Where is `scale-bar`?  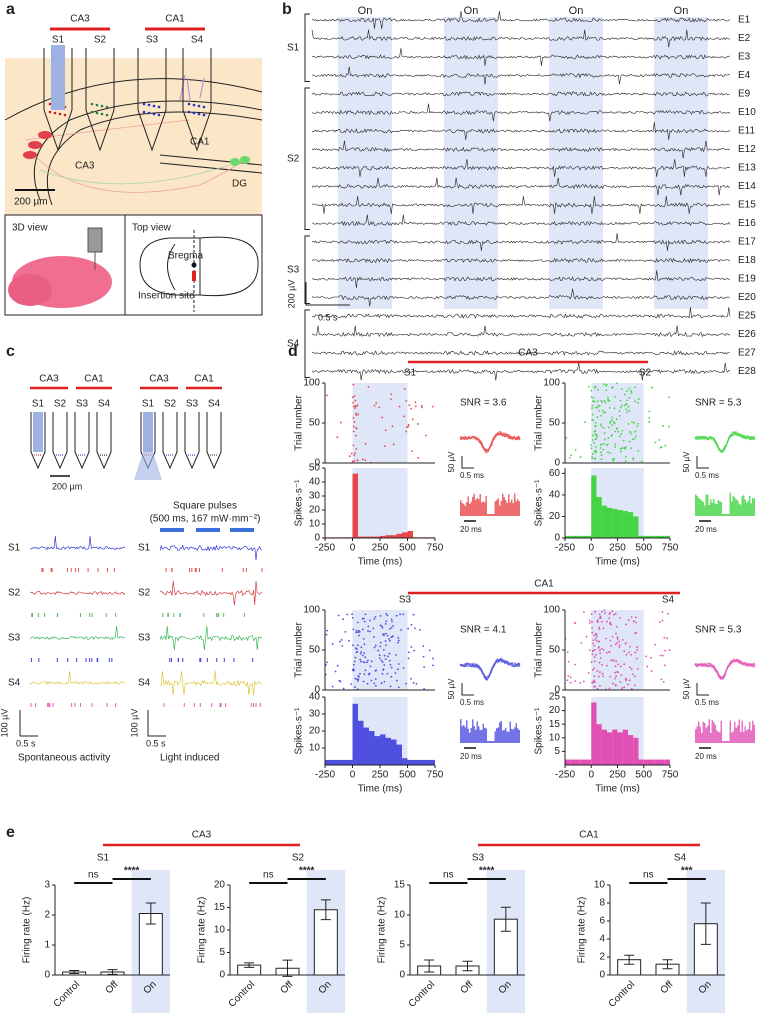 scale-bar is located at coordinates (702, 462).